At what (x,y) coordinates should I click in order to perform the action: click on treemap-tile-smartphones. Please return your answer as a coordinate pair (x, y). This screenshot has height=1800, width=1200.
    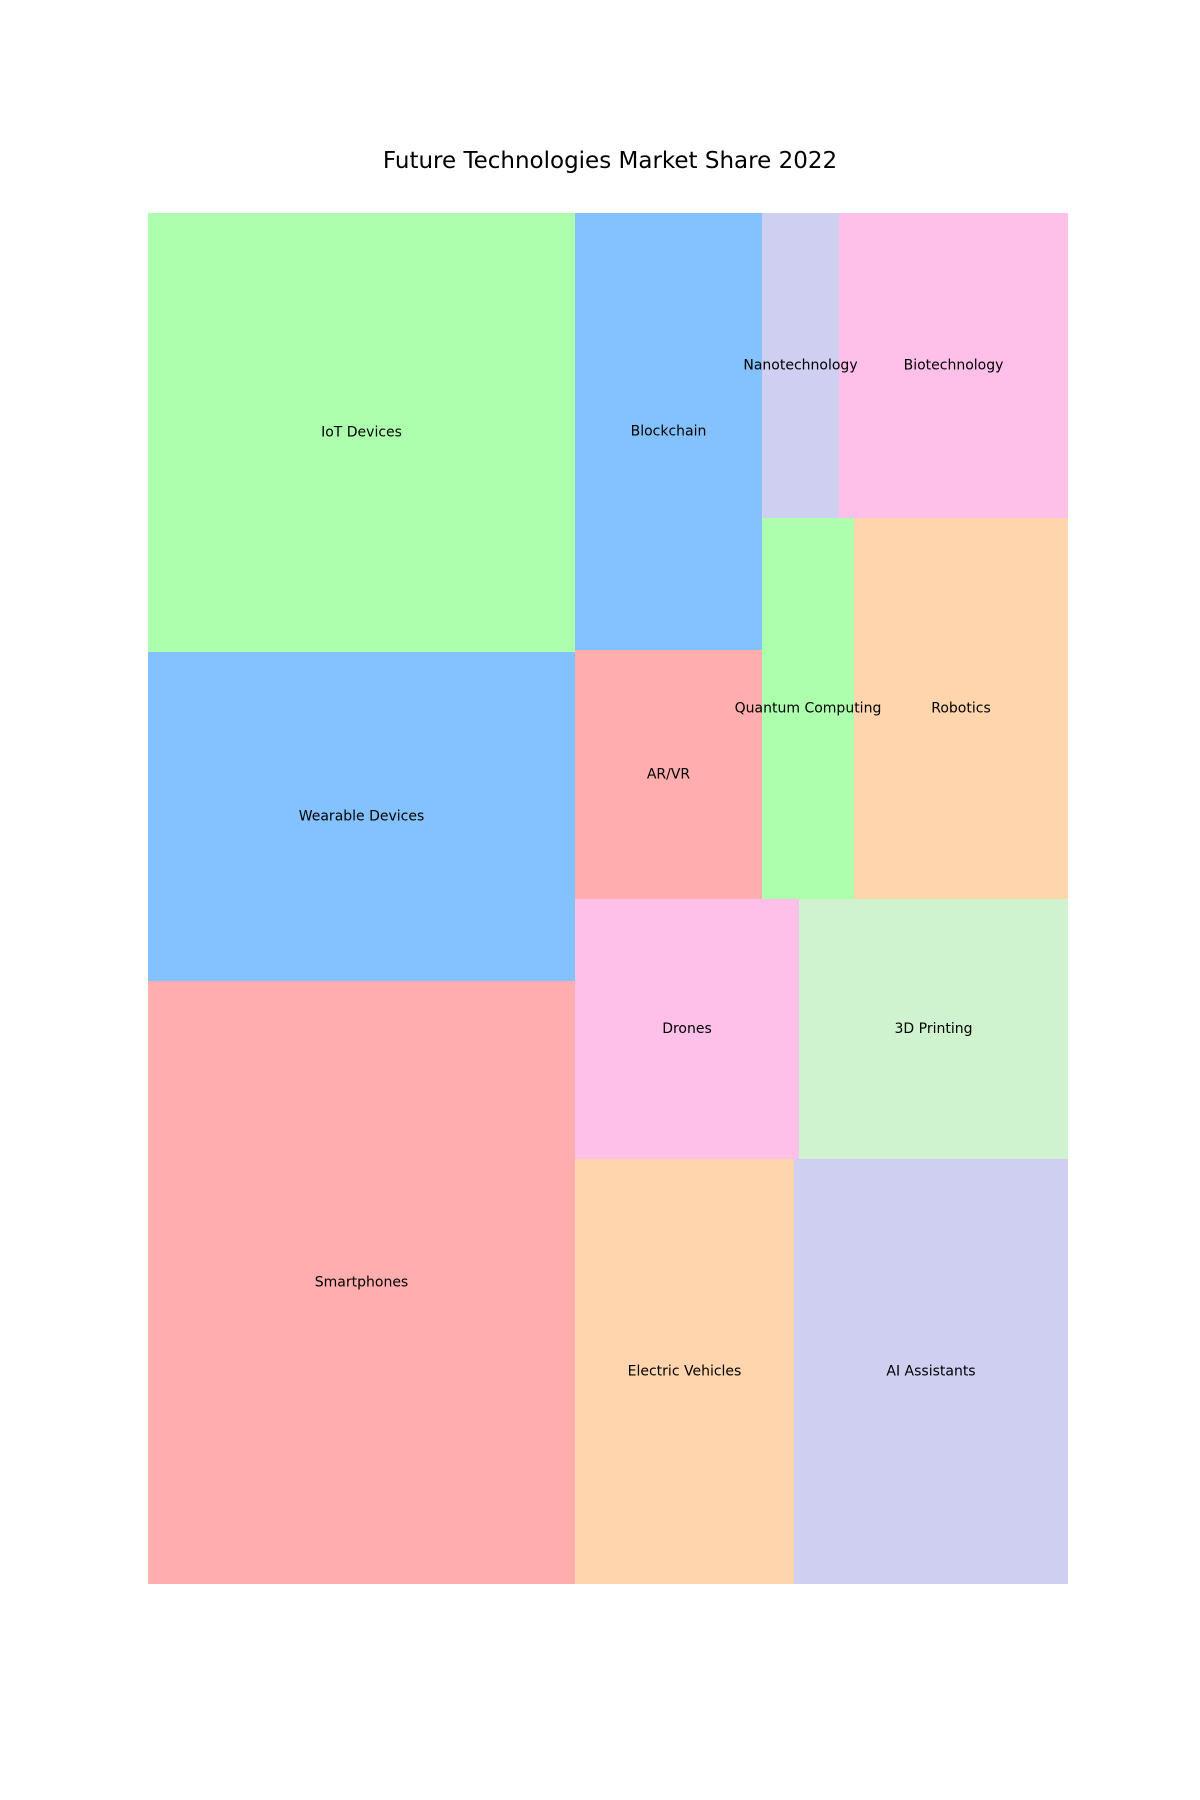
    Looking at the image, I should click on (361, 1282).